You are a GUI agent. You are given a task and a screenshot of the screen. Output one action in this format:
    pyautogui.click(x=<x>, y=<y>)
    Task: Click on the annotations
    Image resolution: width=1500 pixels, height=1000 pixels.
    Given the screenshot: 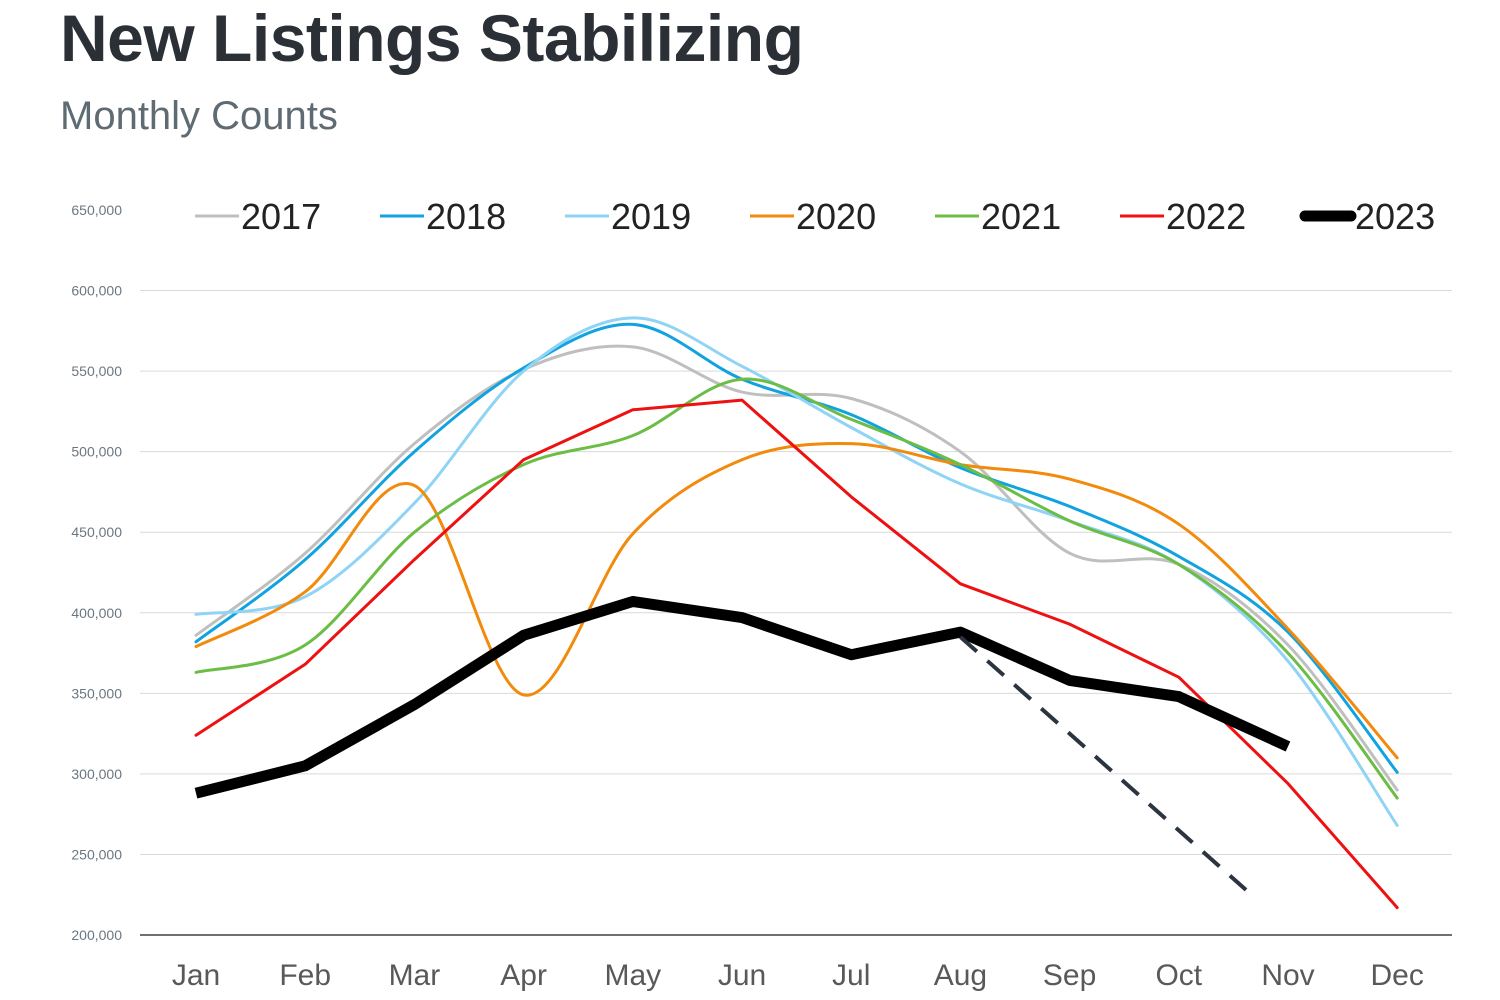 What is the action you would take?
    pyautogui.click(x=1103, y=763)
    